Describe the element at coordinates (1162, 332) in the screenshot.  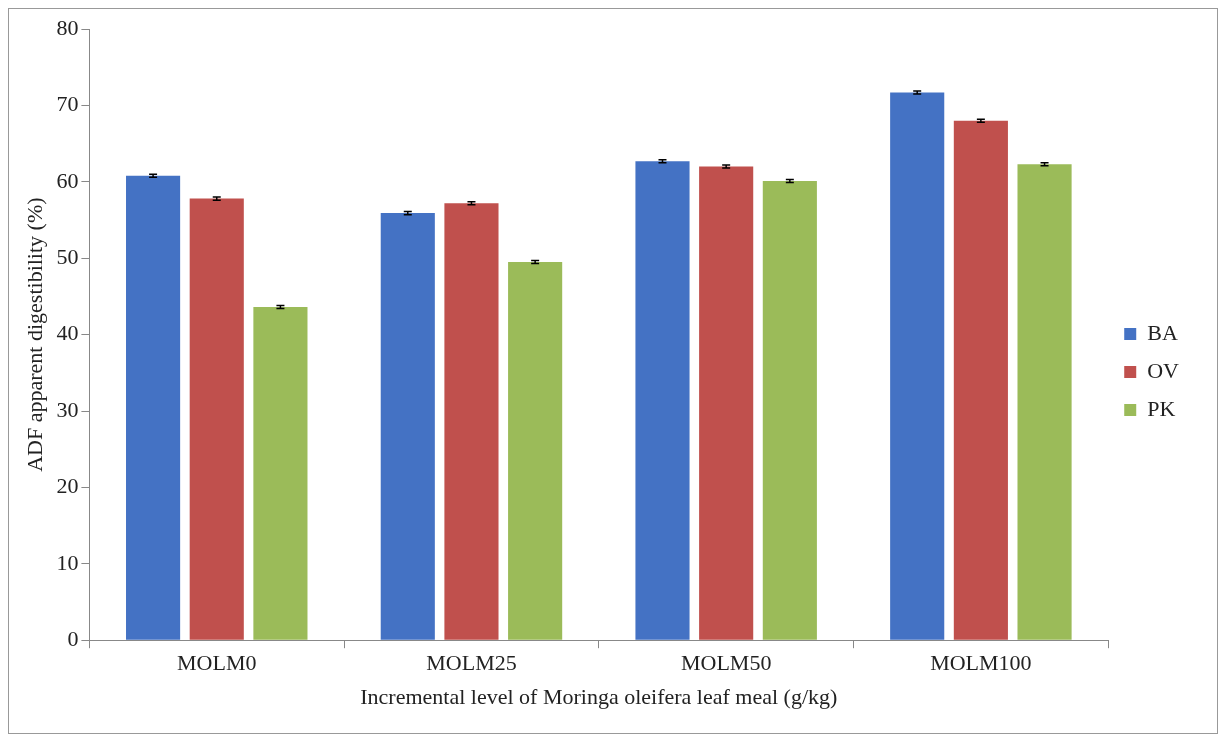
I see `legend-label: BA` at that location.